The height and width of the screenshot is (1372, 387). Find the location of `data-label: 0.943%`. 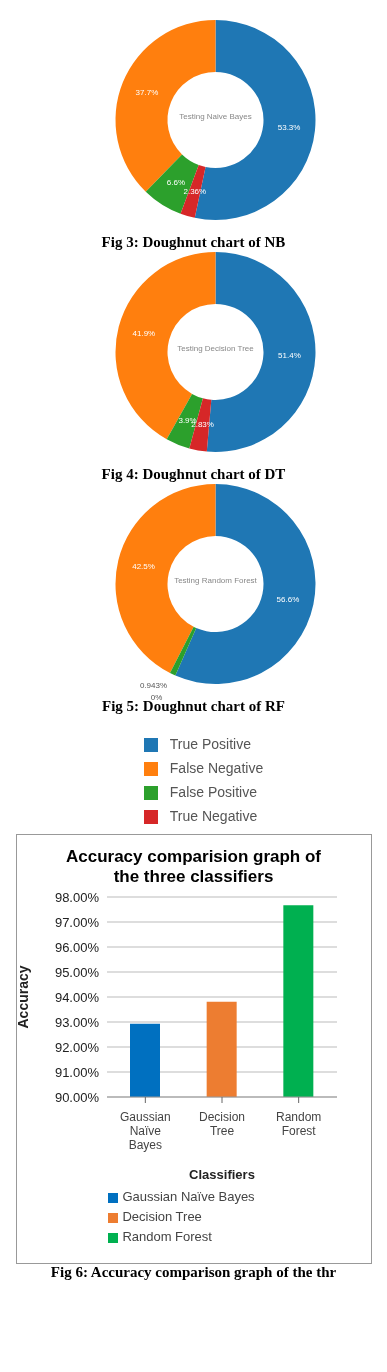

data-label: 0.943% is located at coordinates (153, 685).